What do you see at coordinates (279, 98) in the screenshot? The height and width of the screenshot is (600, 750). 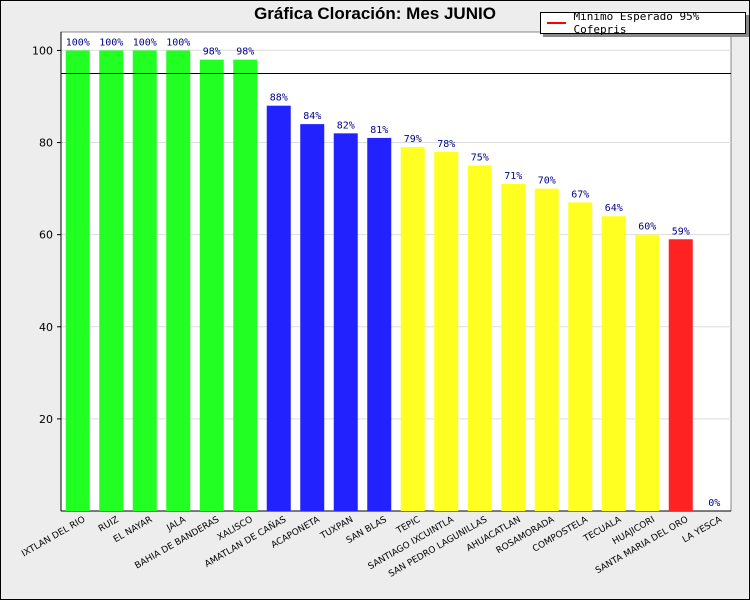 I see `data-label: 88%` at bounding box center [279, 98].